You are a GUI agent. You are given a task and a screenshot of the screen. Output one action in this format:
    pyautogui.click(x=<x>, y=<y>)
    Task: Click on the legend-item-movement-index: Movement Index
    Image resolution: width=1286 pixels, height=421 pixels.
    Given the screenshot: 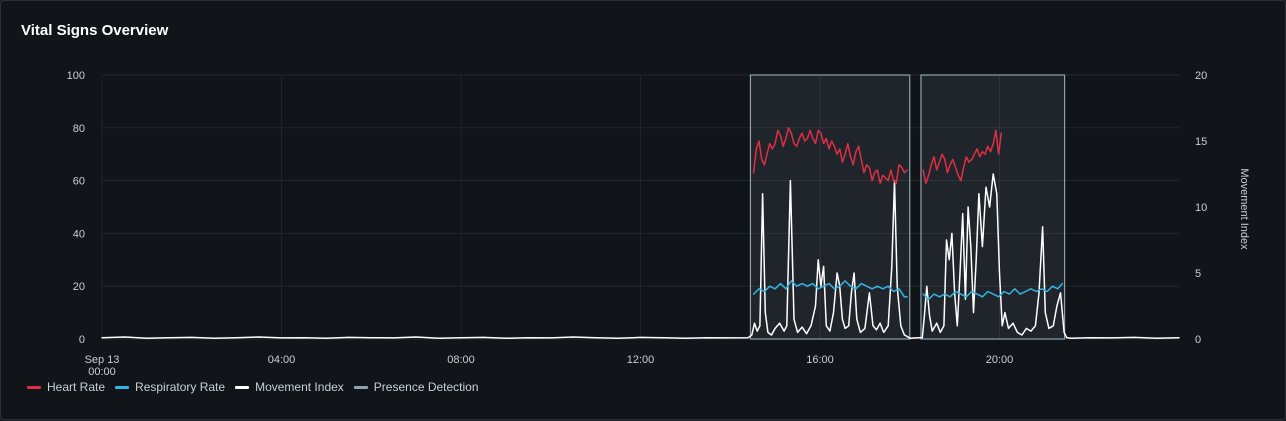 What is the action you would take?
    pyautogui.click(x=289, y=387)
    